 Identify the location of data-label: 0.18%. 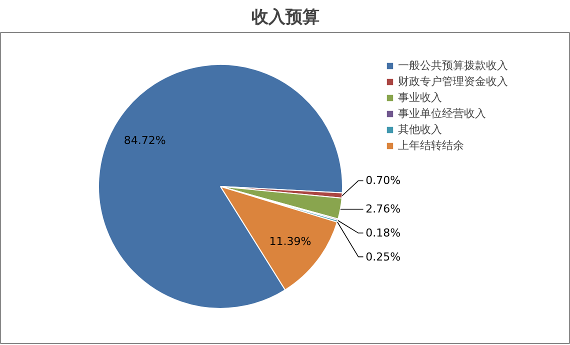
(383, 233).